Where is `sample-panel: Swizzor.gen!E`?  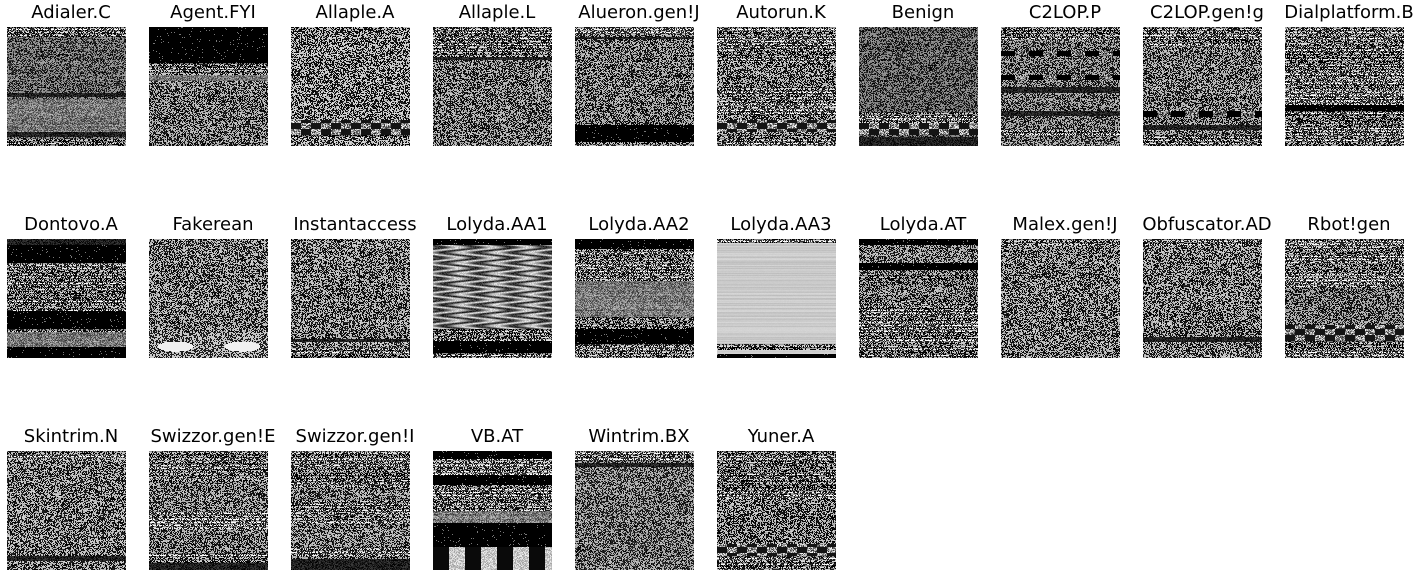
sample-panel: Swizzor.gen!E is located at coordinates (213, 499).